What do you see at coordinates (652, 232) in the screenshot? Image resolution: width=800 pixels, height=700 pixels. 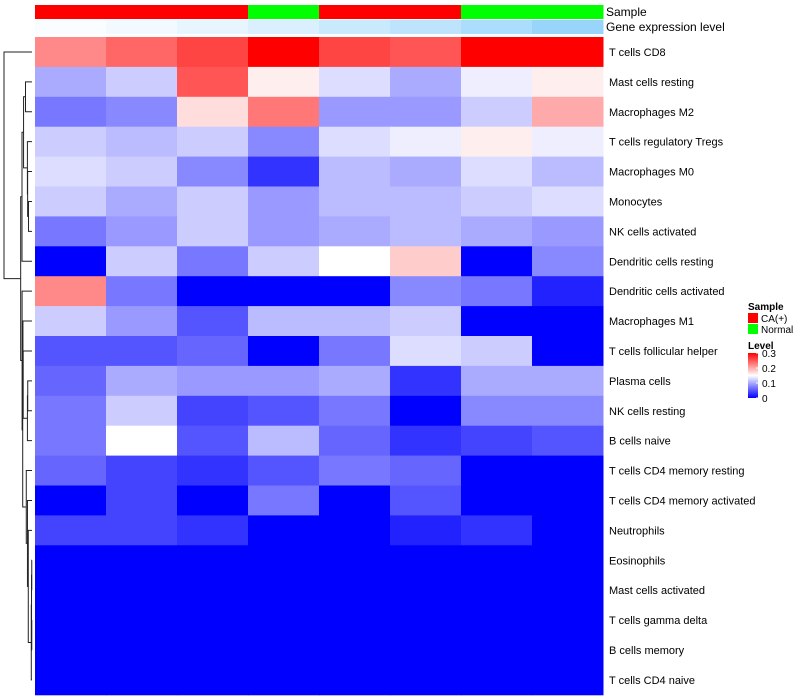 I see `row-label: NK cells activated` at bounding box center [652, 232].